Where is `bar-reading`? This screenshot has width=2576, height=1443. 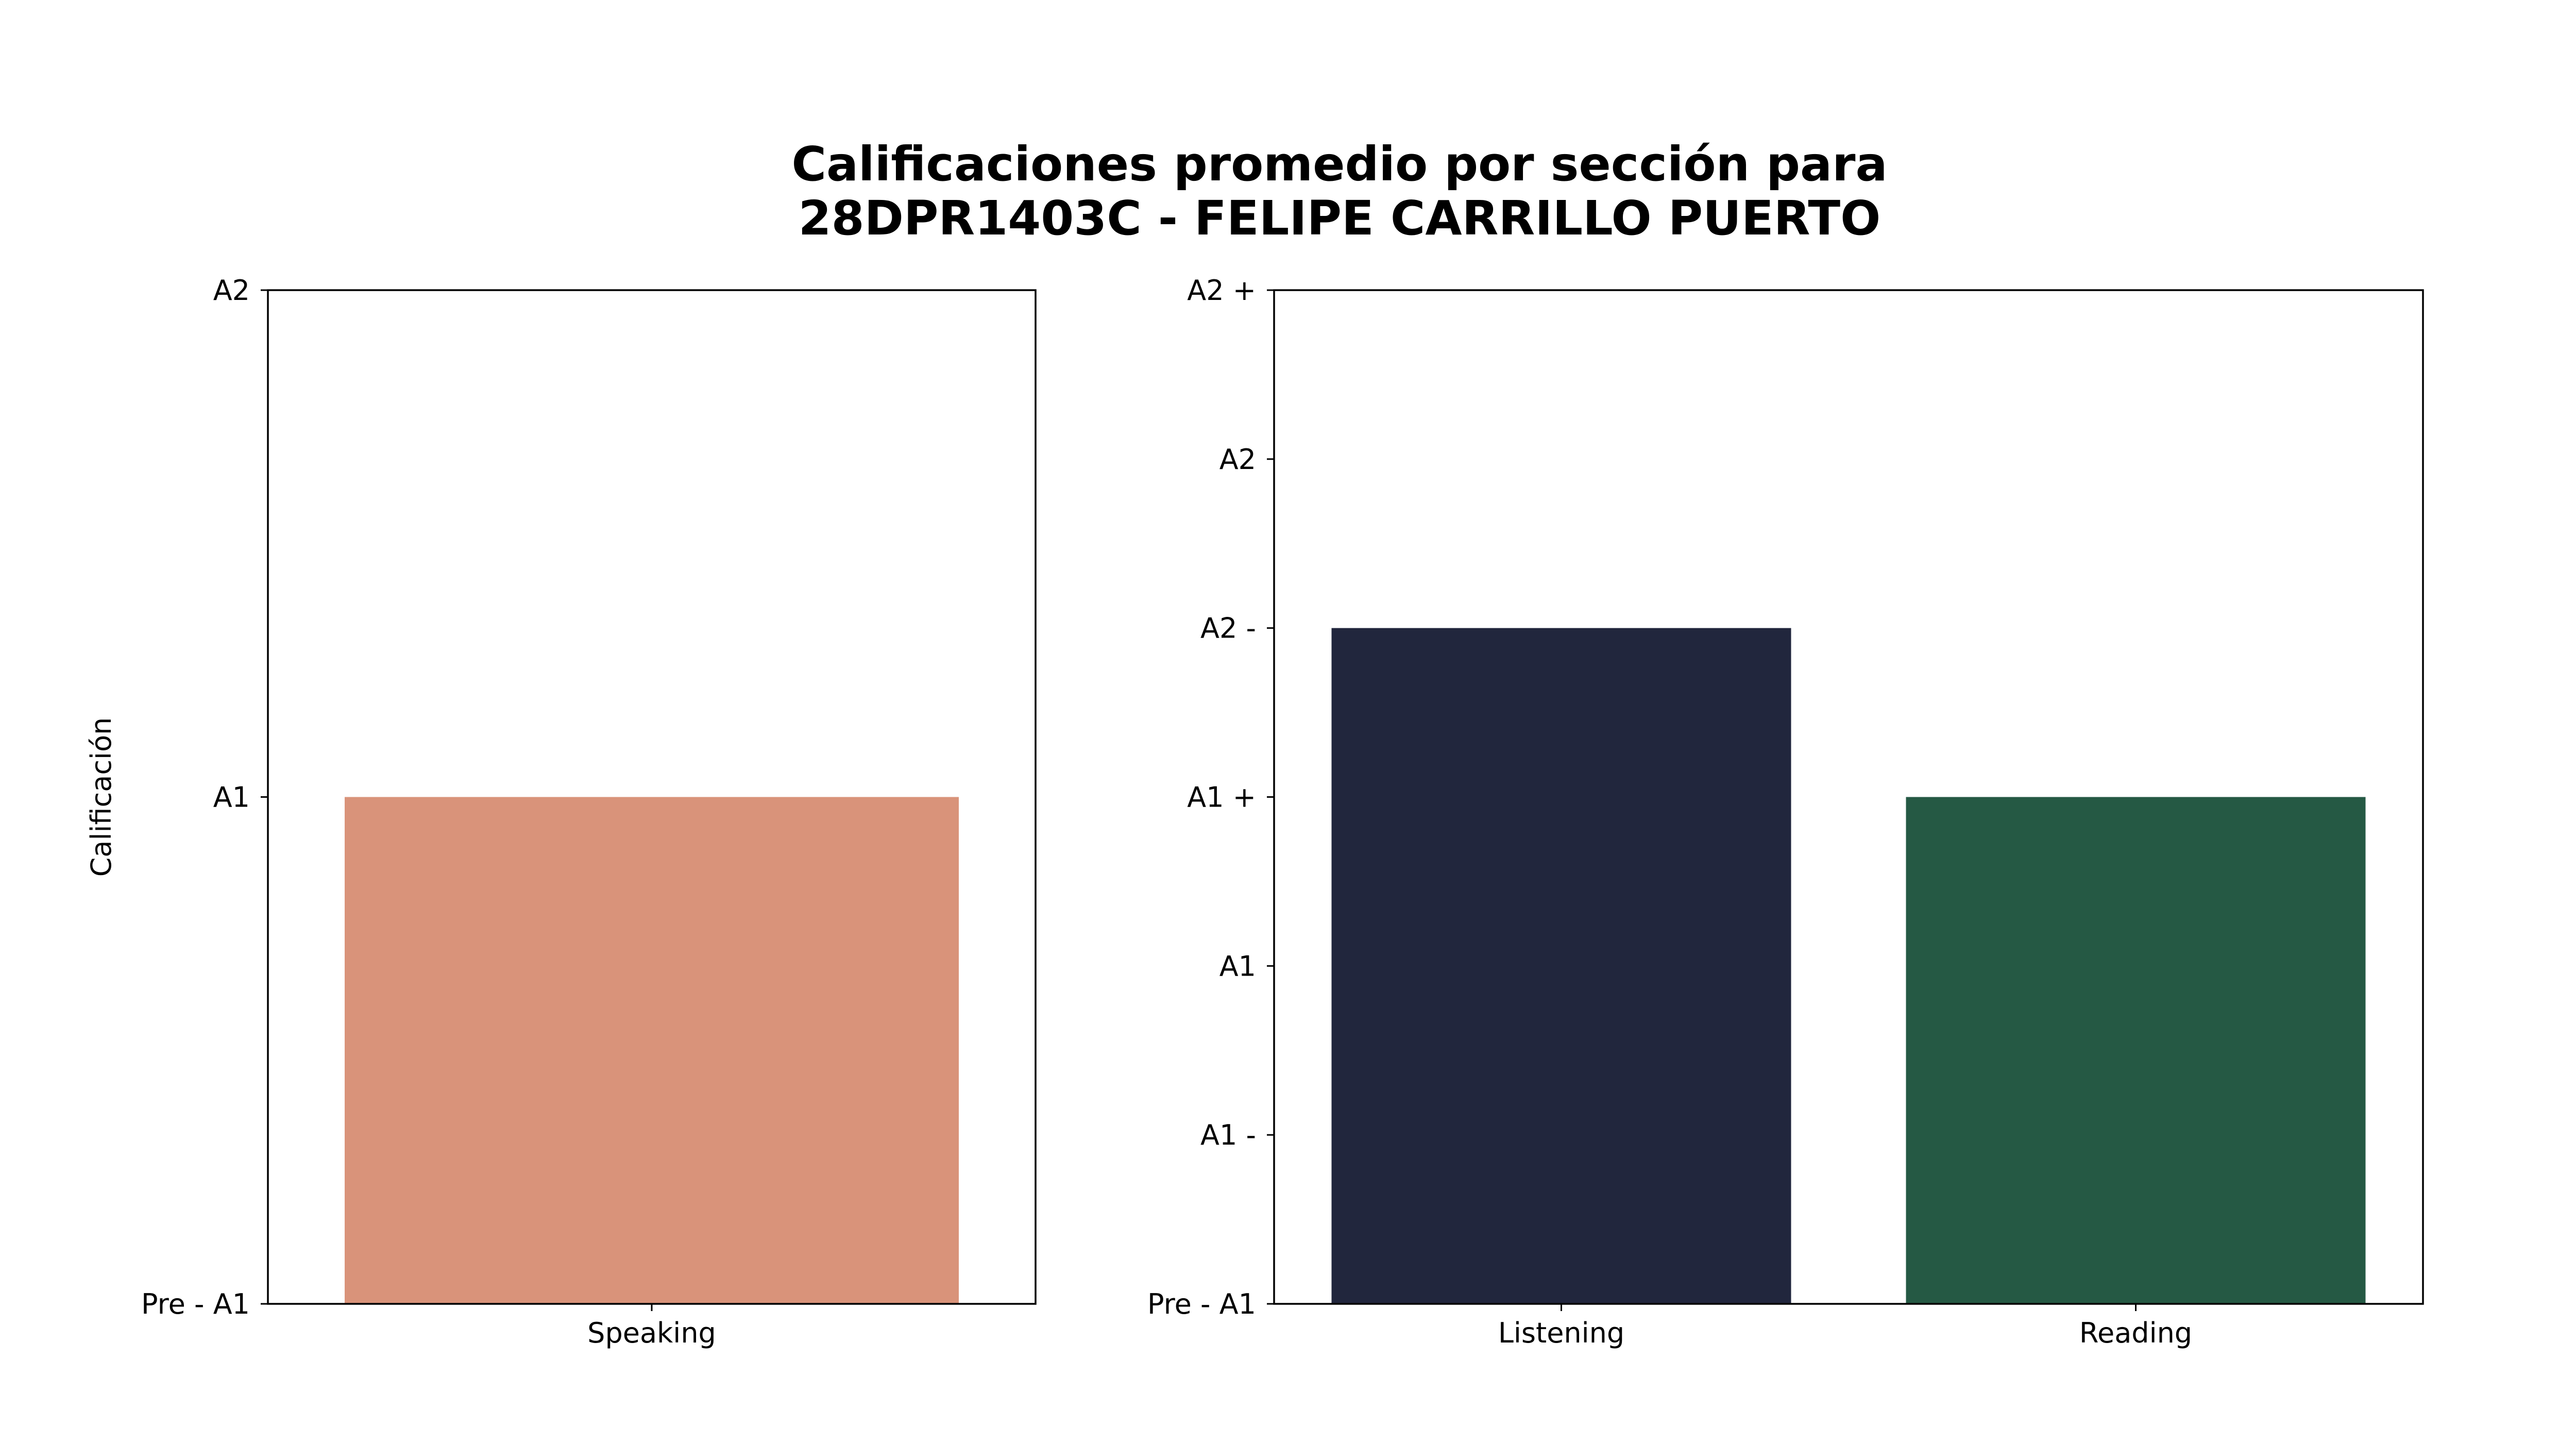 bar-reading is located at coordinates (2136, 1050).